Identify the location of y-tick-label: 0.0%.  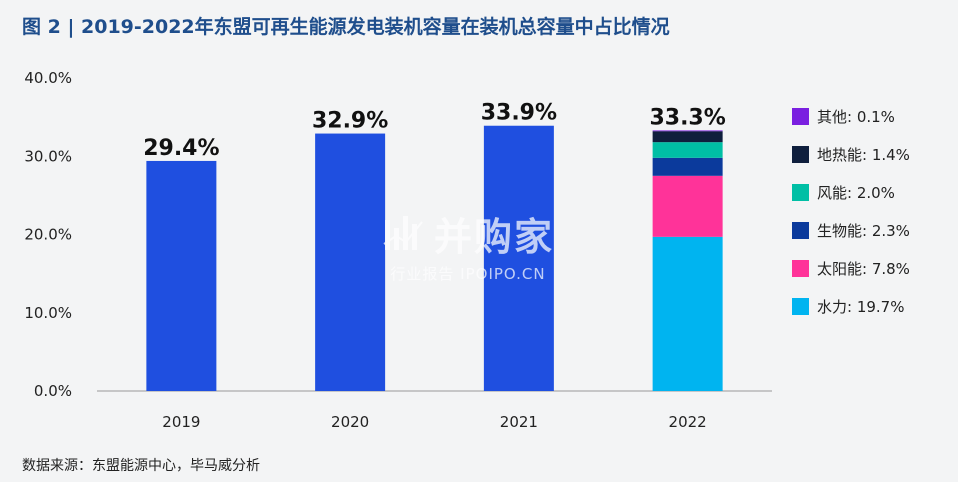
(53, 391).